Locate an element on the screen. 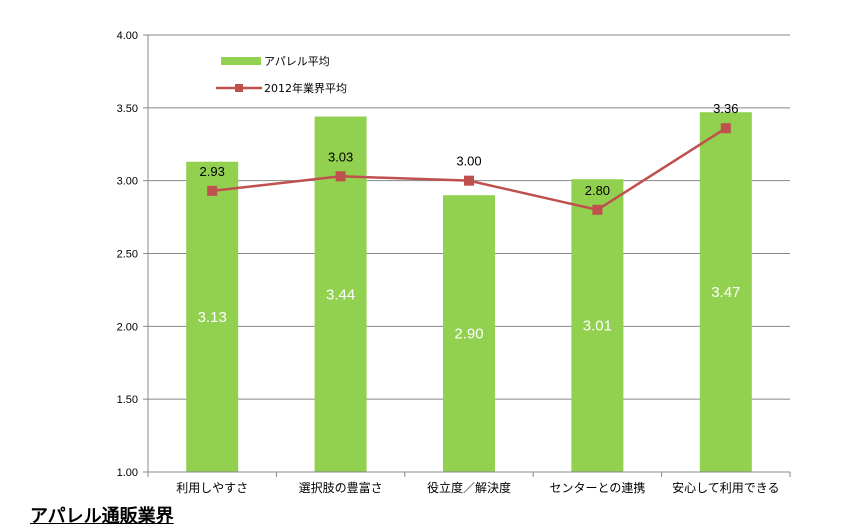 This screenshot has height=530, width=843. y-tick-label: 3.00 is located at coordinates (127, 182).